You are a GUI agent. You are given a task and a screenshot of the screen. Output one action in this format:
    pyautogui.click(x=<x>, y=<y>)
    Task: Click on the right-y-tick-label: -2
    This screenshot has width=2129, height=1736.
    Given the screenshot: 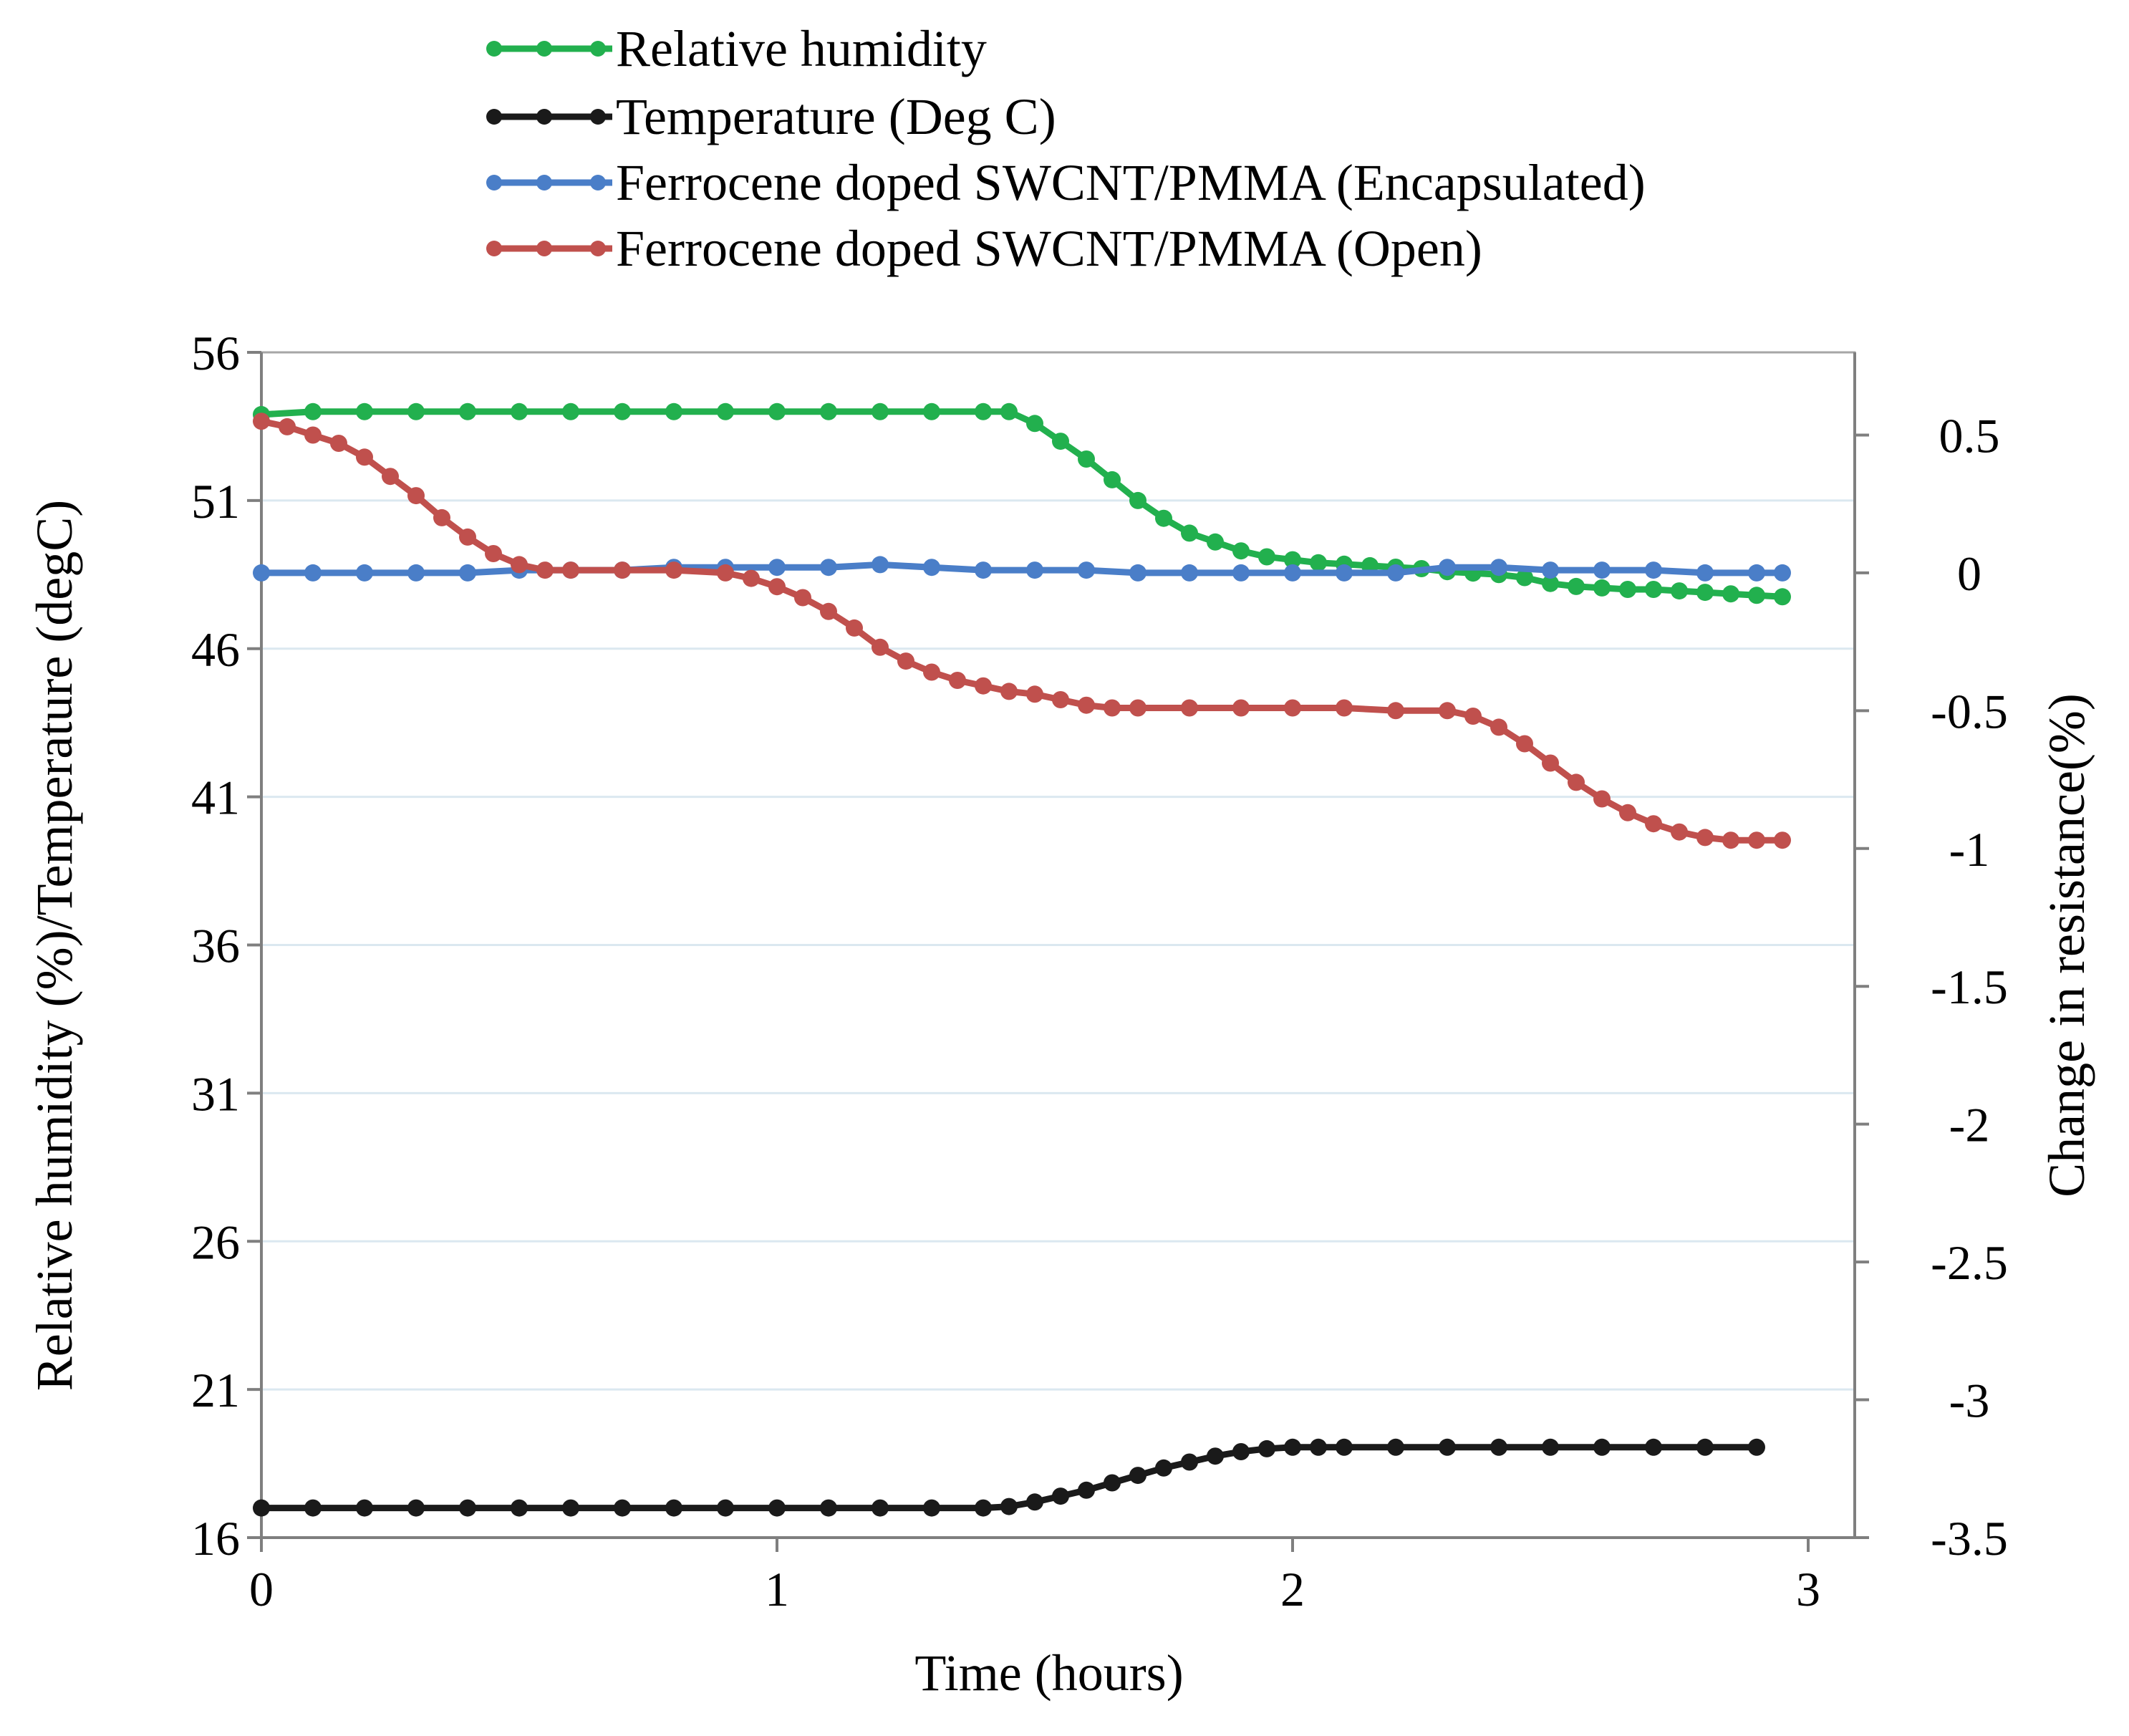 What is the action you would take?
    pyautogui.click(x=1969, y=1125)
    